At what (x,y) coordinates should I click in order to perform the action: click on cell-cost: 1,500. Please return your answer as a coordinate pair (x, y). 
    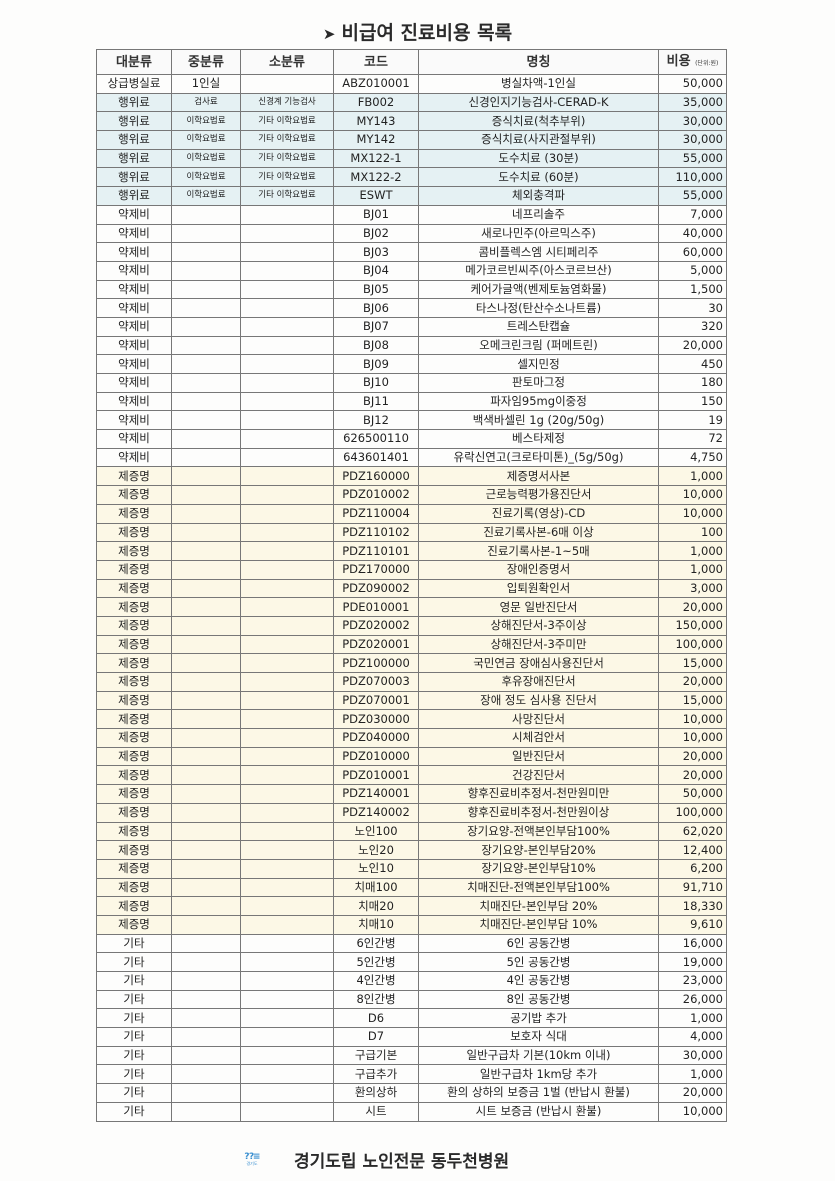
    Looking at the image, I should click on (692, 289).